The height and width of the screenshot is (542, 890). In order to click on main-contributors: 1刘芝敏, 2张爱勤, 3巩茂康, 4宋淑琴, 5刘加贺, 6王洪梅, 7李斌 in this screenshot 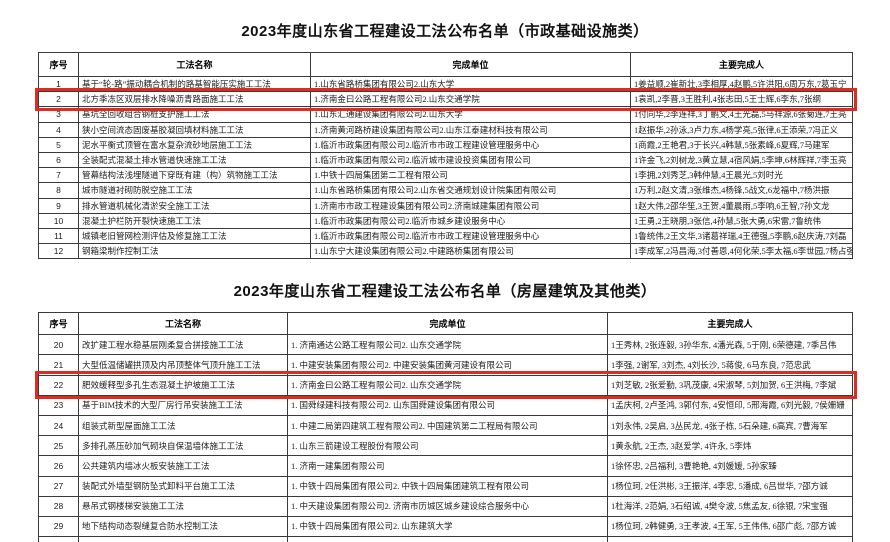, I will do `click(730, 385)`.